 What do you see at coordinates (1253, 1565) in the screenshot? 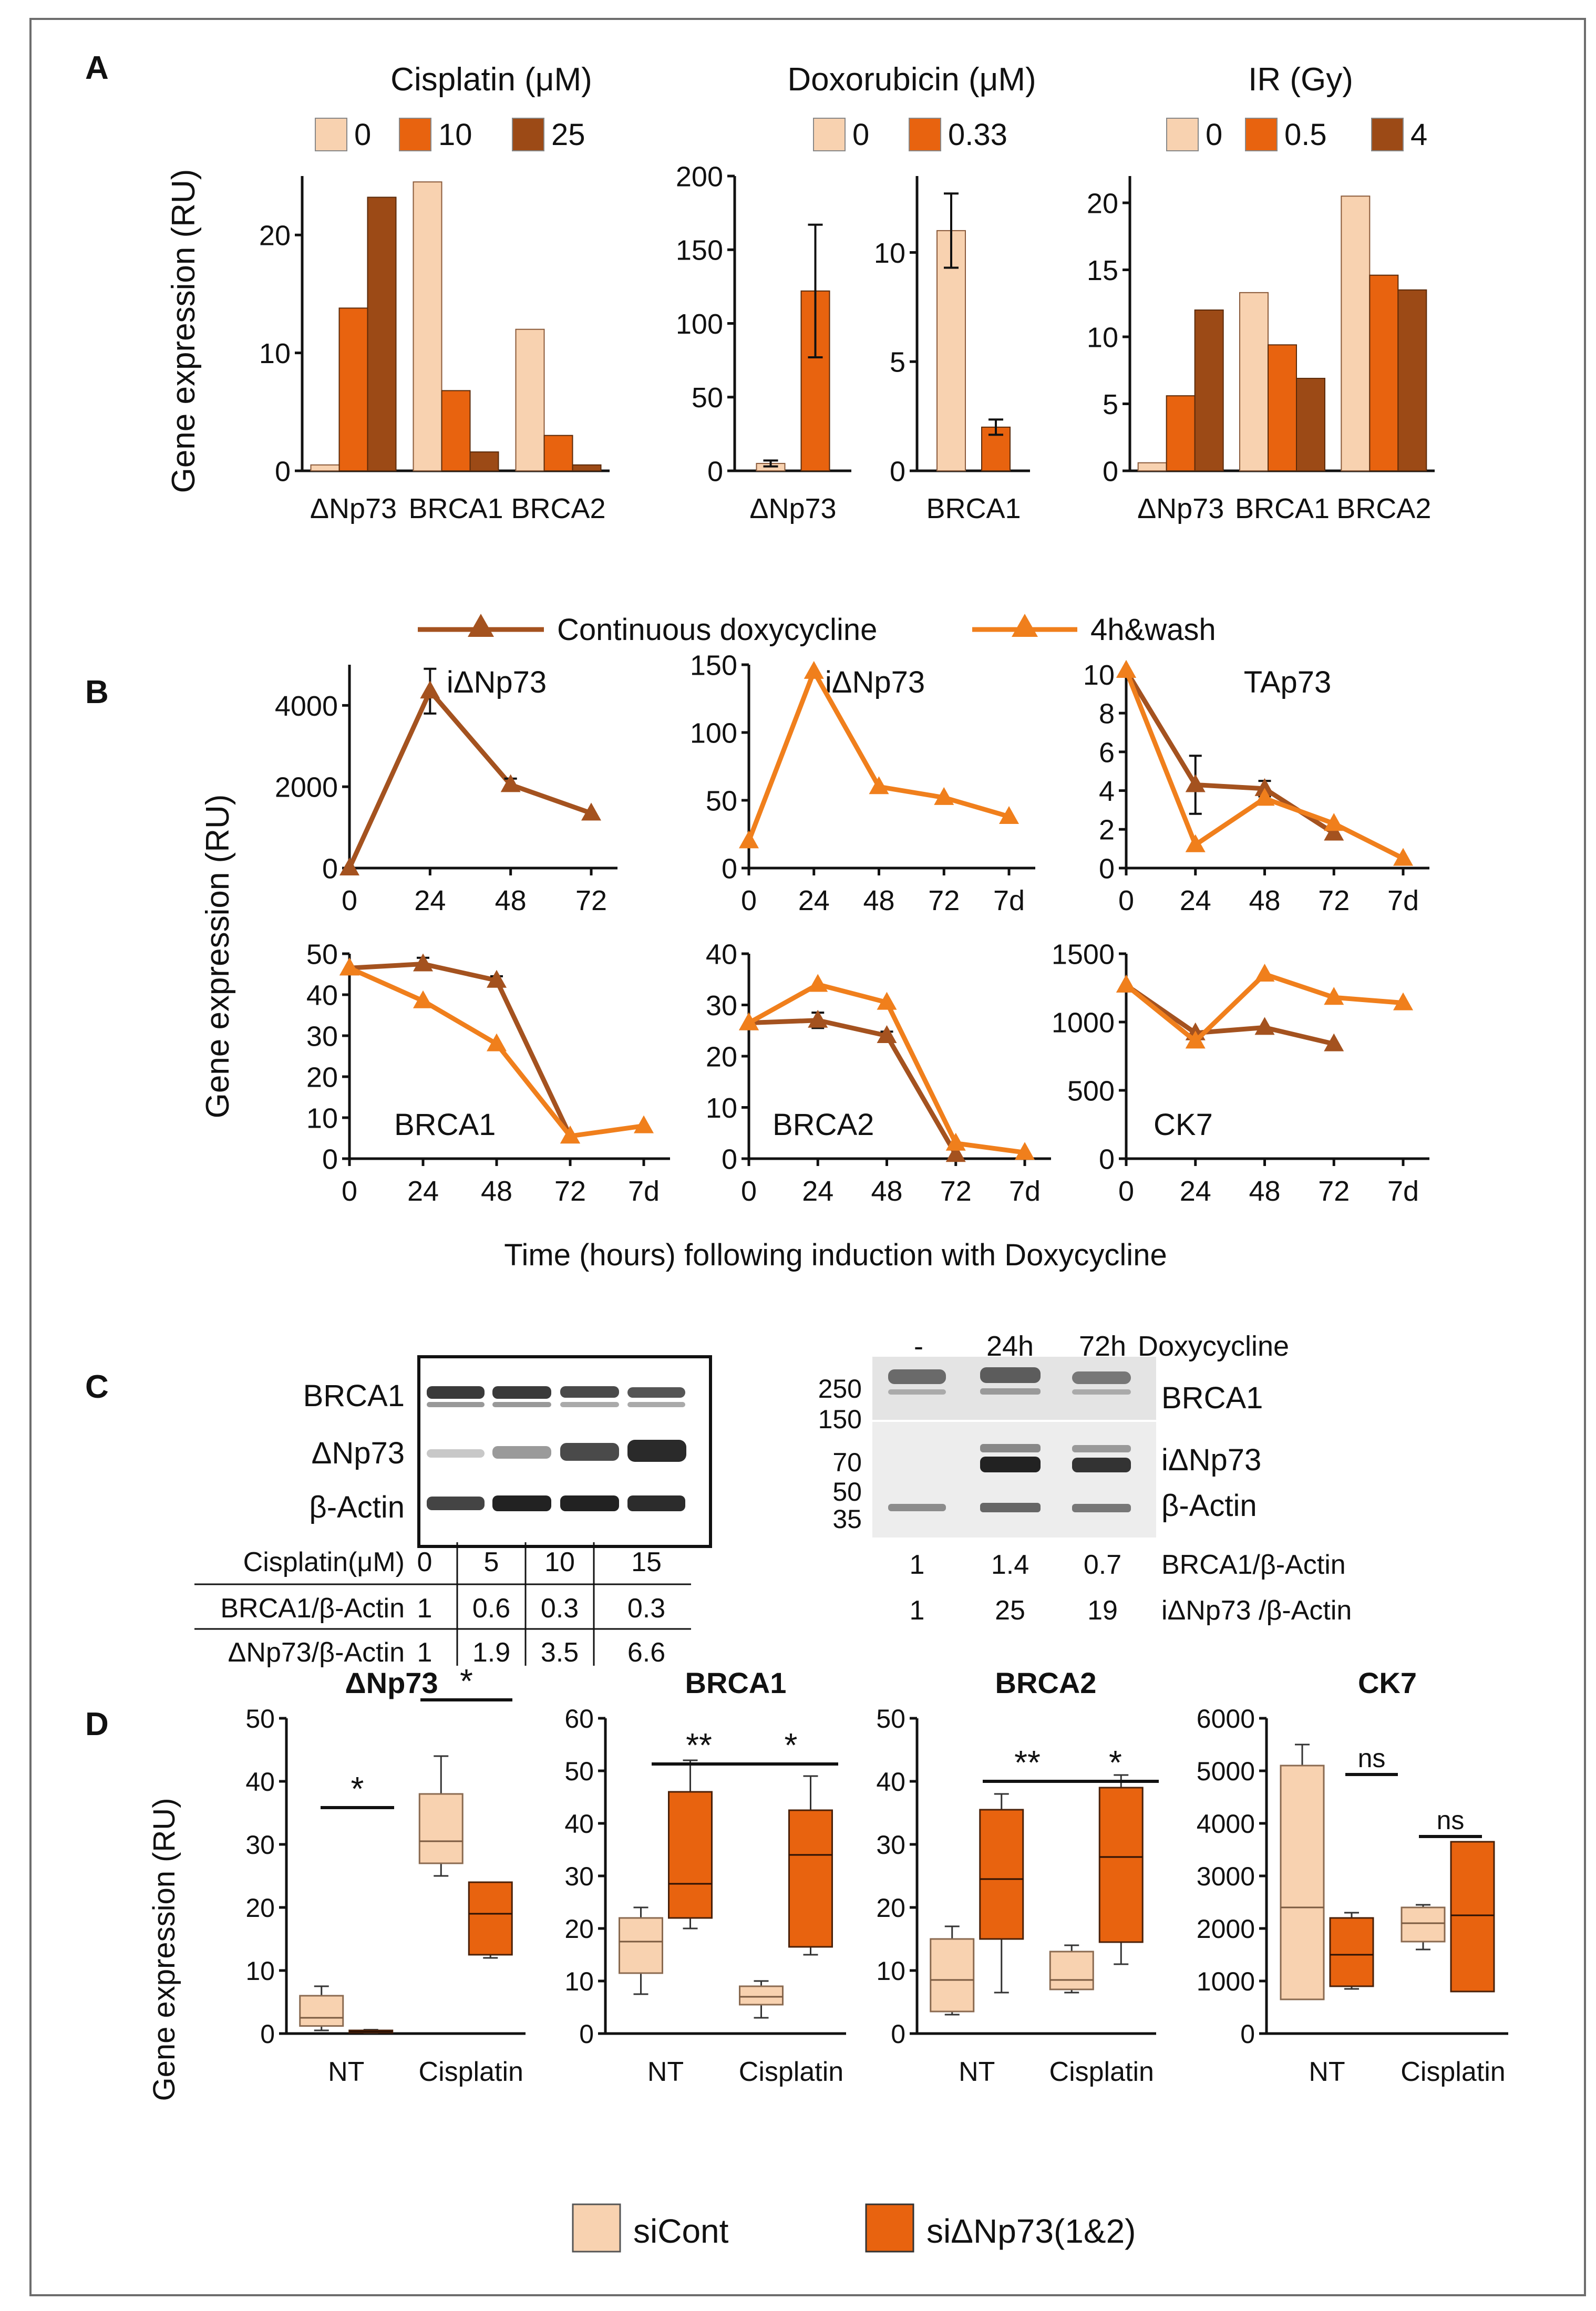
I see `quant-label-brca1: BRCA1/β-Actin` at bounding box center [1253, 1565].